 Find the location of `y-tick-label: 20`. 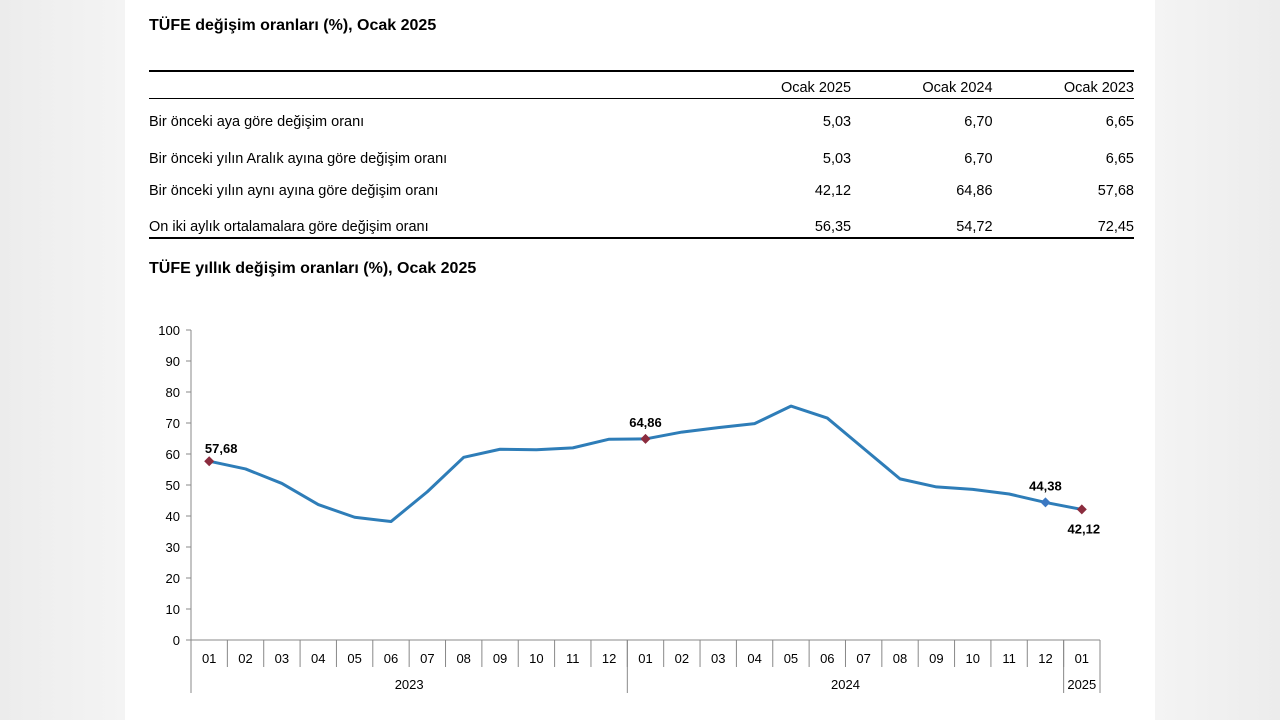

y-tick-label: 20 is located at coordinates (173, 578).